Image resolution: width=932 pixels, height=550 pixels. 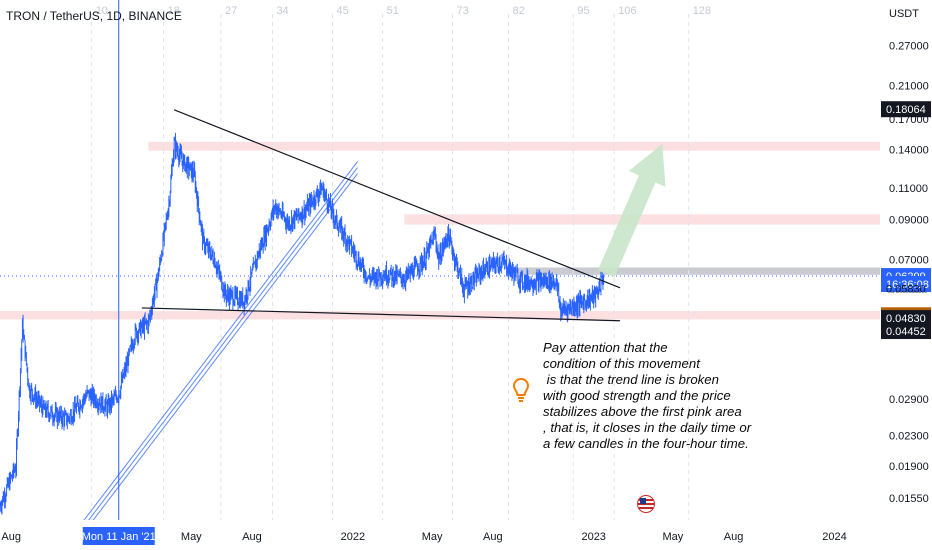 What do you see at coordinates (627, 11) in the screenshot?
I see `bar-count-label: 106` at bounding box center [627, 11].